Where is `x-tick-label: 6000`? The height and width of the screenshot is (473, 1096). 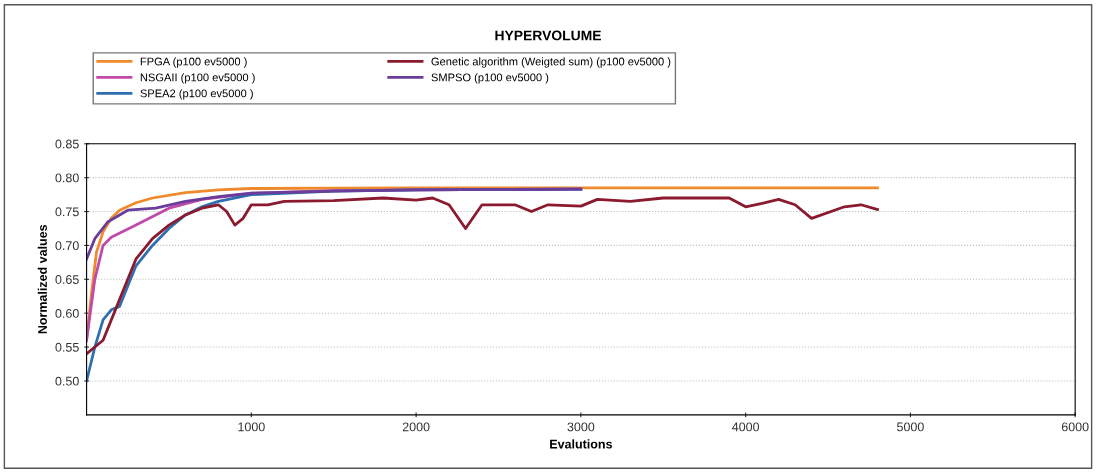
x-tick-label: 6000 is located at coordinates (1075, 427).